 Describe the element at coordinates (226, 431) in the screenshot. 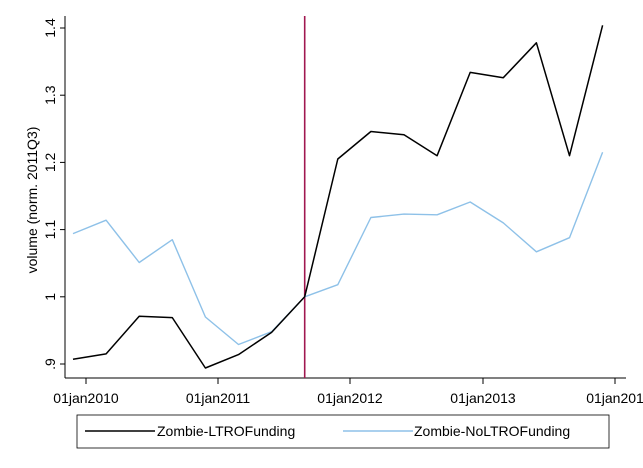

I see `legend-label-series-1: Zombie-LTROFunding` at that location.